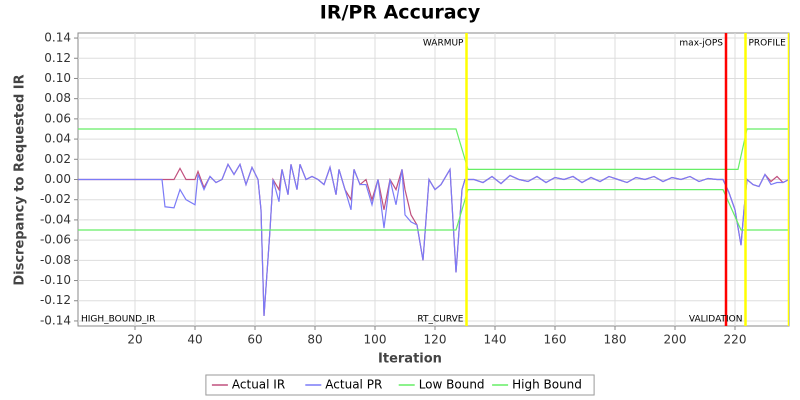 This screenshot has height=400, width=800. Describe the element at coordinates (258, 385) in the screenshot. I see `legend-label: Actual IR` at that location.